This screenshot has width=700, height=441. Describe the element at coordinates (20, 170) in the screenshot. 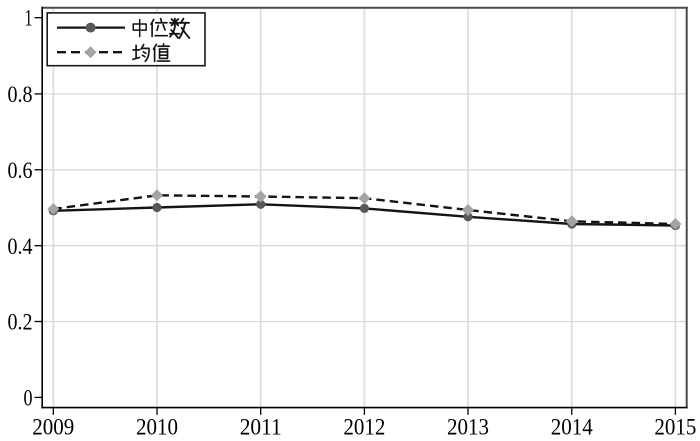

I see `svg-text: 0.6` at that location.